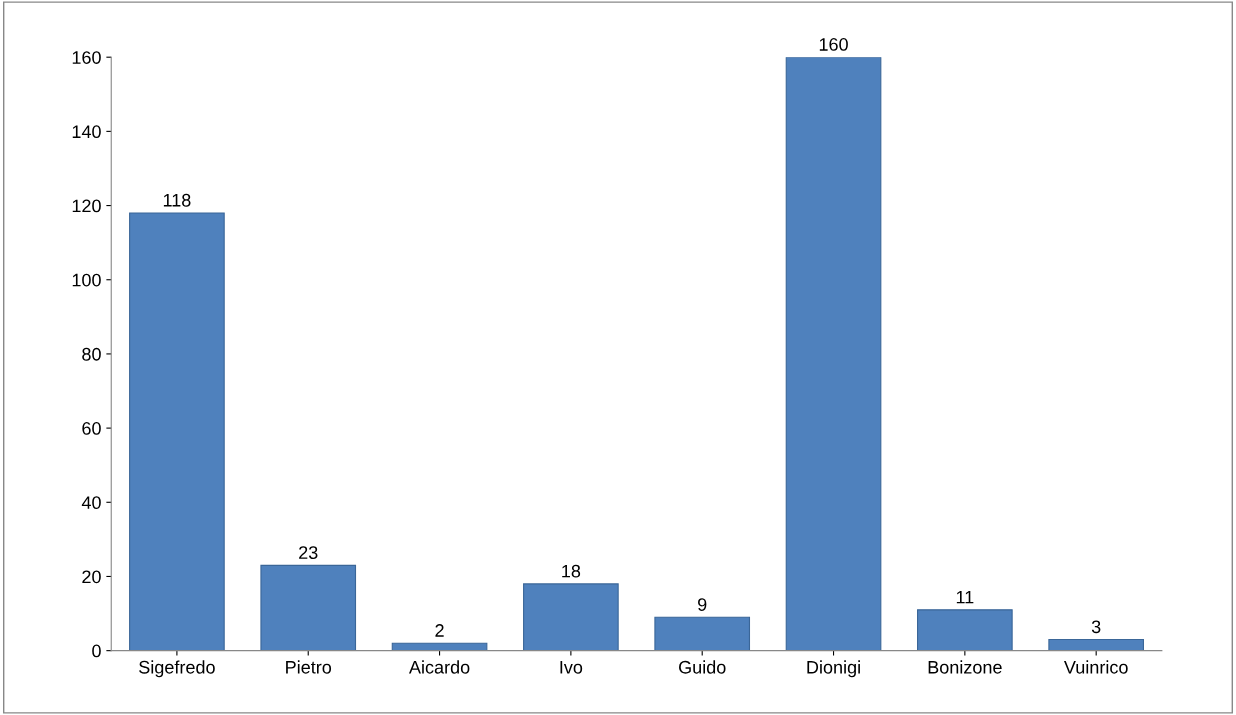 Image resolution: width=1236 pixels, height=715 pixels. I want to click on y-tick-label: 100, so click(86, 280).